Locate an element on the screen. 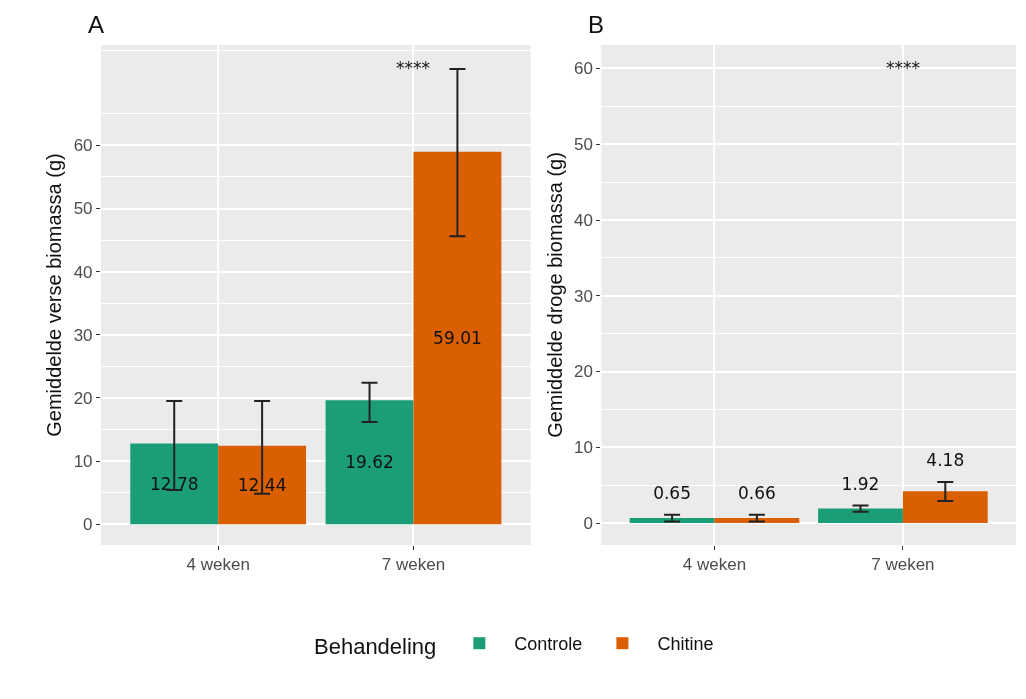 The width and height of the screenshot is (1026, 699). data-label: 0.66 is located at coordinates (756, 492).